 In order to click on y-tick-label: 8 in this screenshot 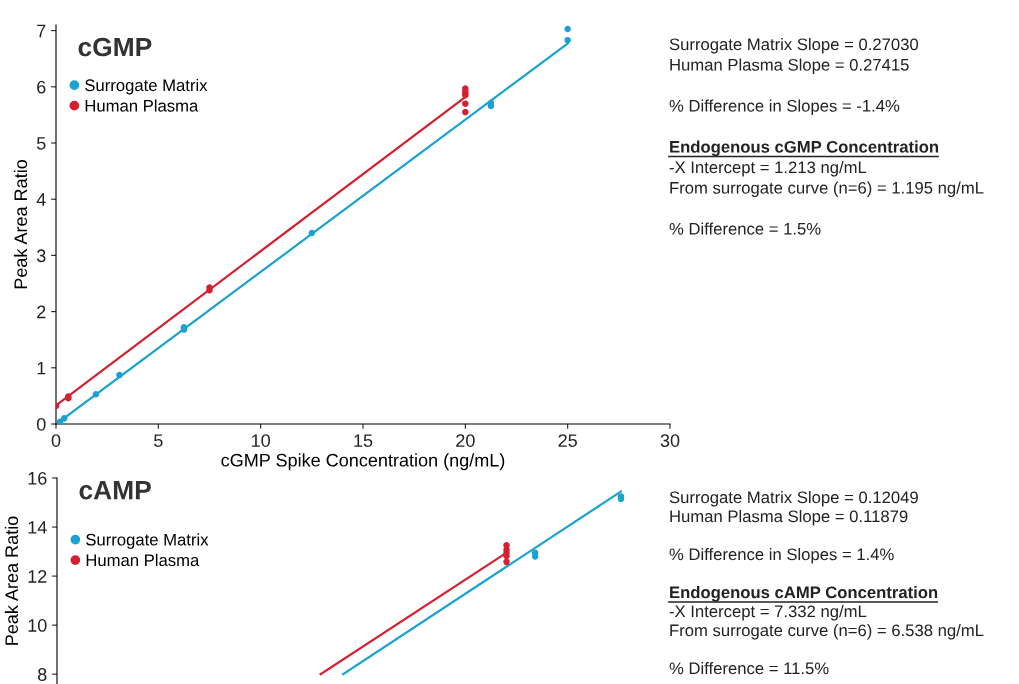, I will do `click(42, 674)`.